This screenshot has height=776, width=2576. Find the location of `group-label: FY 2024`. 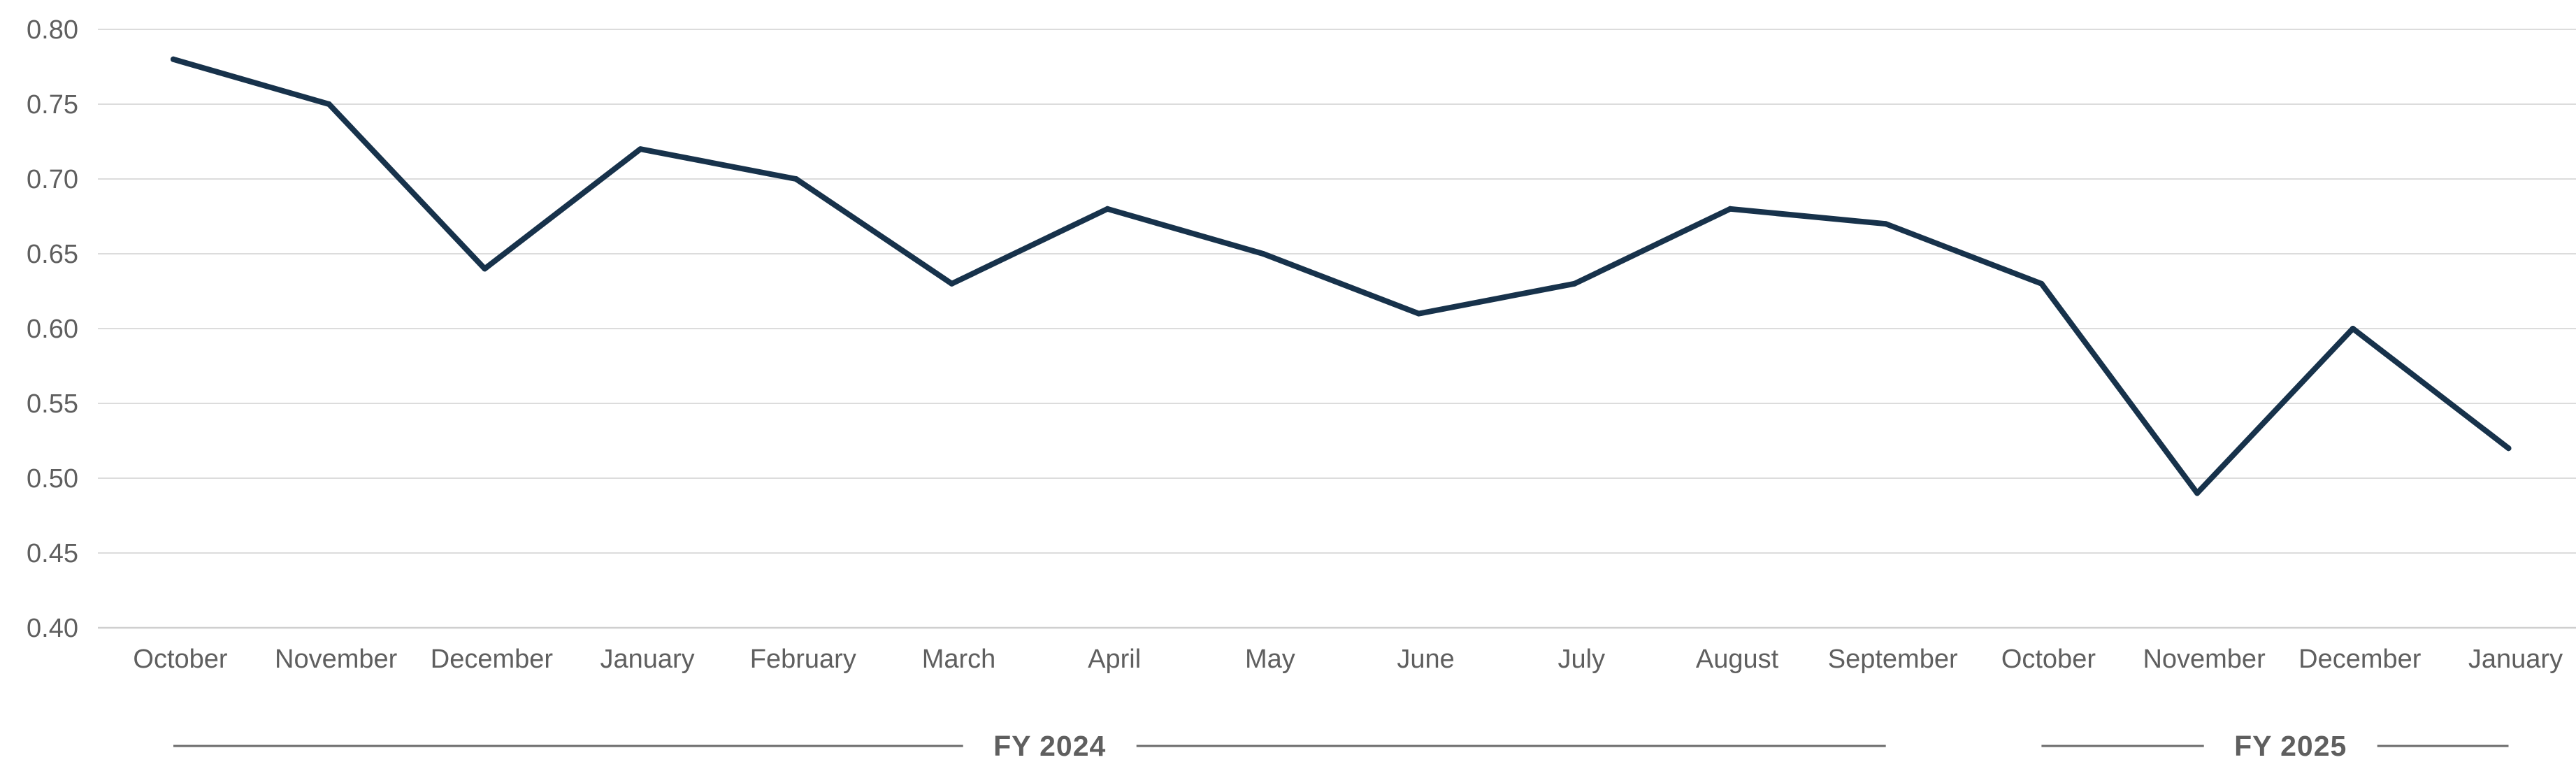

group-label: FY 2024 is located at coordinates (1049, 746).